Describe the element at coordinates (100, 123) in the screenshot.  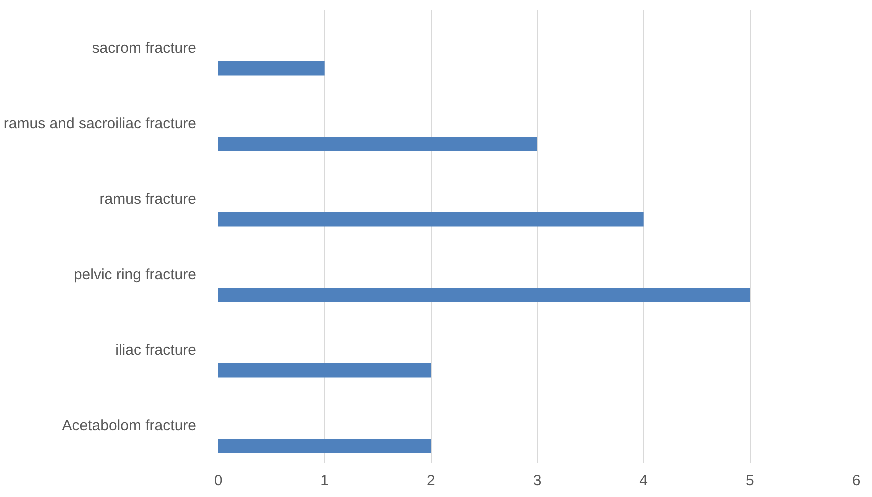
I see `y-tick-label: ramus and sacroiliac fracture` at that location.